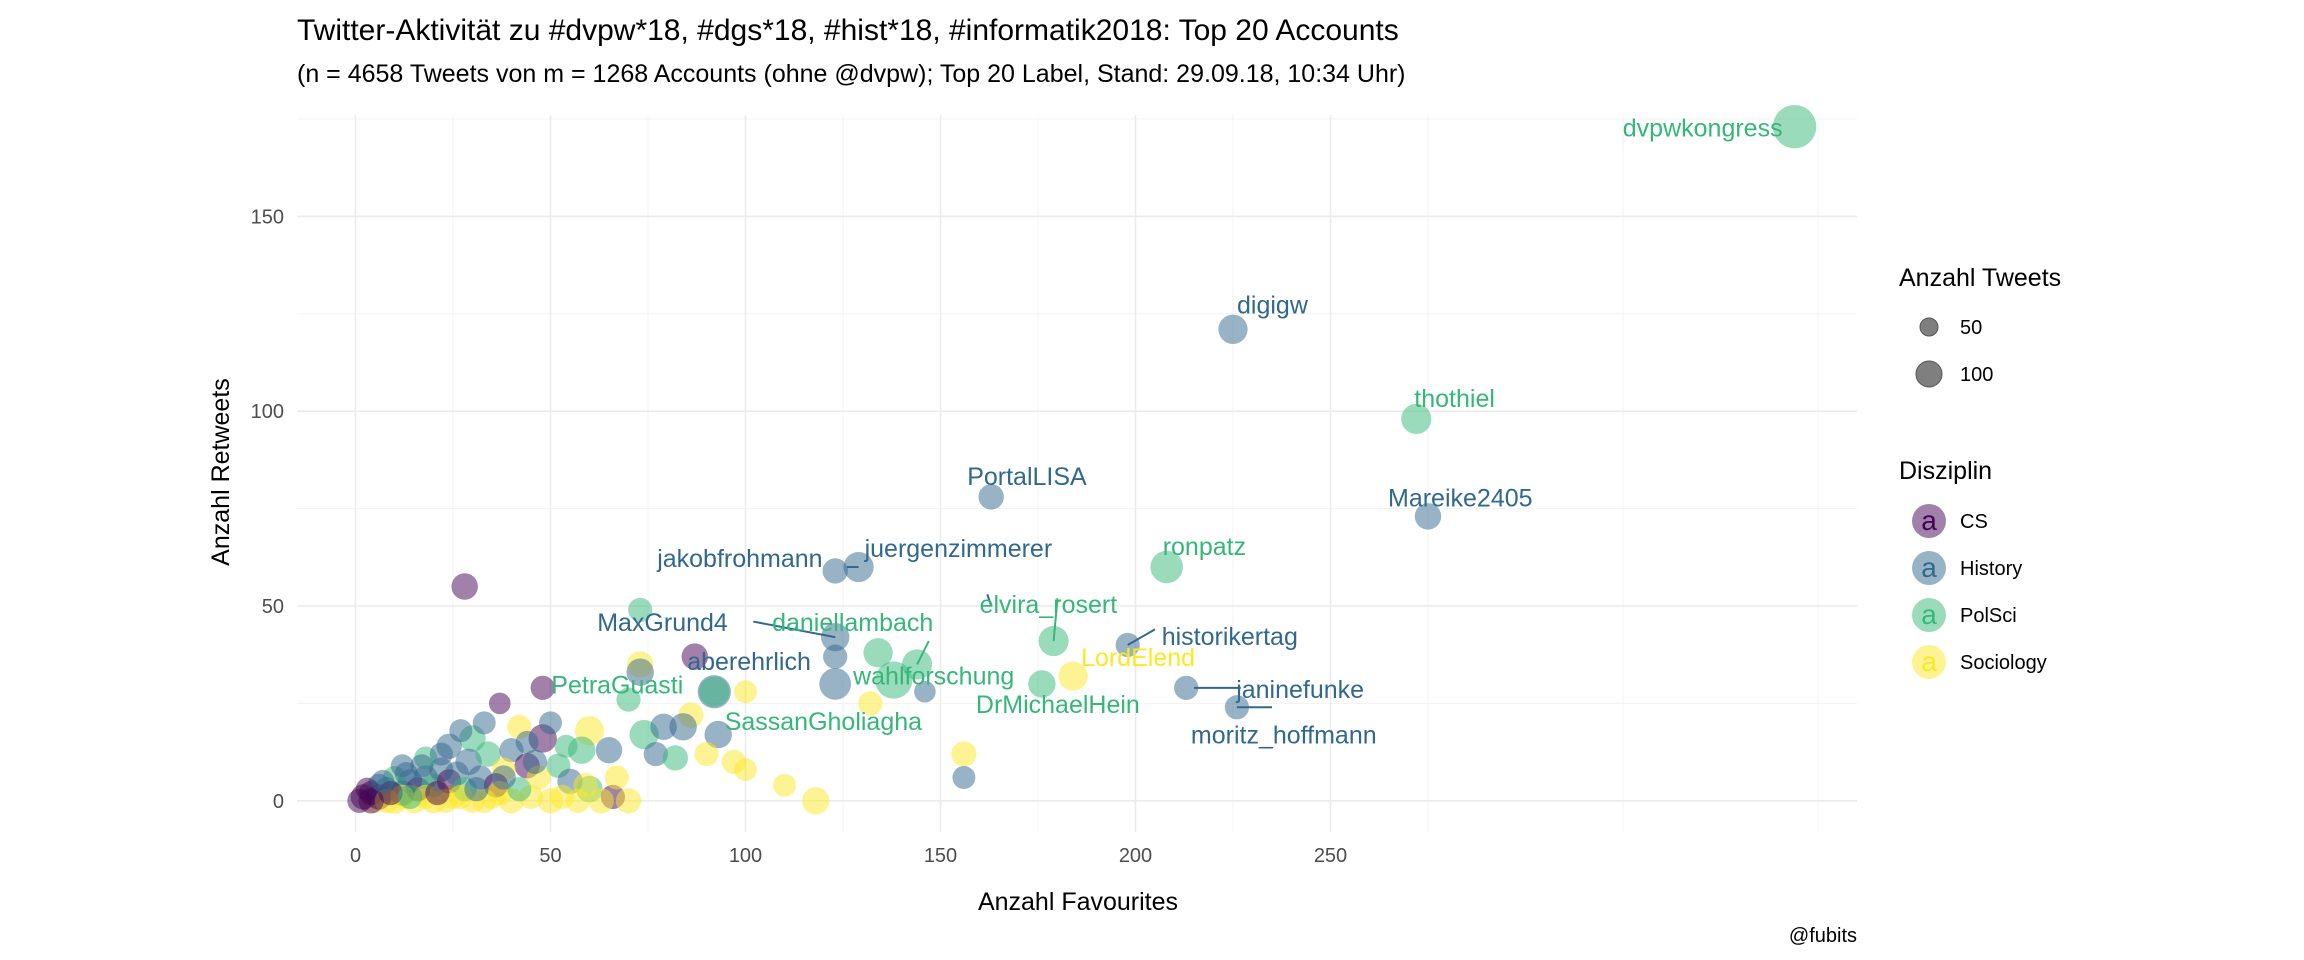 The width and height of the screenshot is (2304, 960). Describe the element at coordinates (1954, 352) in the screenshot. I see `size-legend: 50 100` at that location.